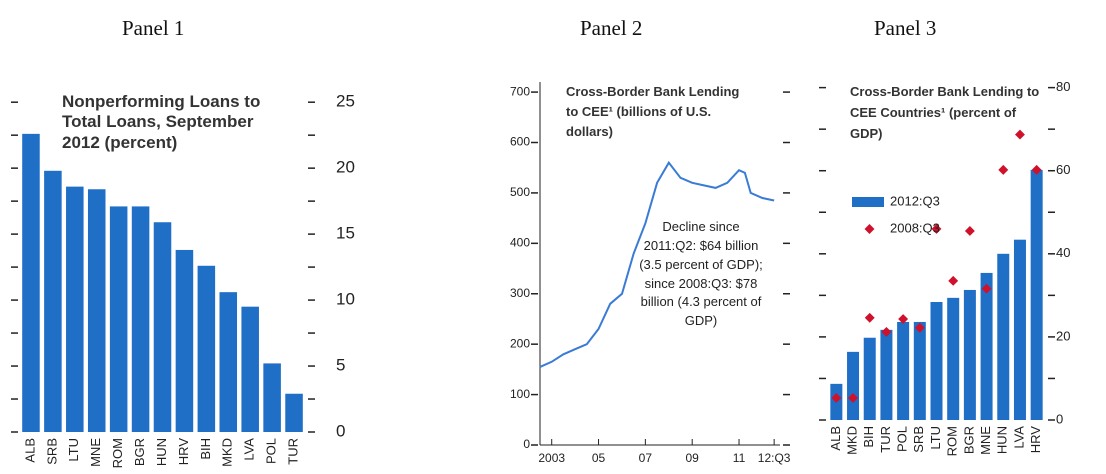 Image resolution: width=1106 pixels, height=474 pixels. Describe the element at coordinates (915, 227) in the screenshot. I see `legend-label: 2008:Q3` at that location.